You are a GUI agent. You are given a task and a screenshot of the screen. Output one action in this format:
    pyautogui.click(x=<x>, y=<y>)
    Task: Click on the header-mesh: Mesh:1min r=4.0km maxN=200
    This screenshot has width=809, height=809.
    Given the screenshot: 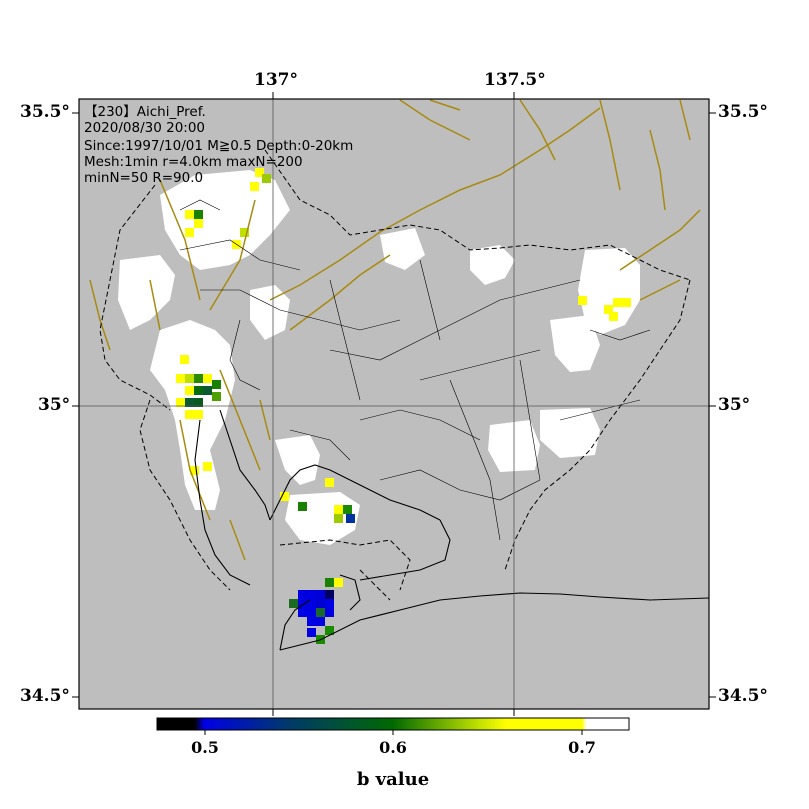 What is the action you would take?
    pyautogui.click(x=193, y=162)
    